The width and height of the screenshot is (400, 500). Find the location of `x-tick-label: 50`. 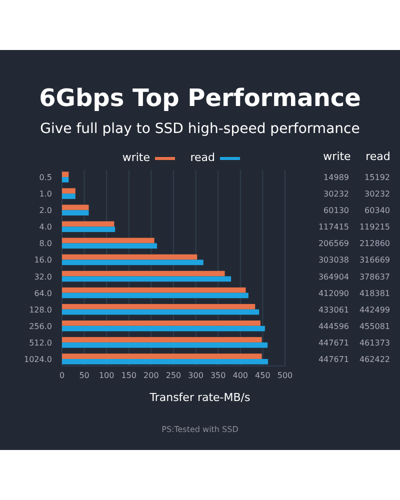

x-tick-label: 50 is located at coordinates (84, 375).